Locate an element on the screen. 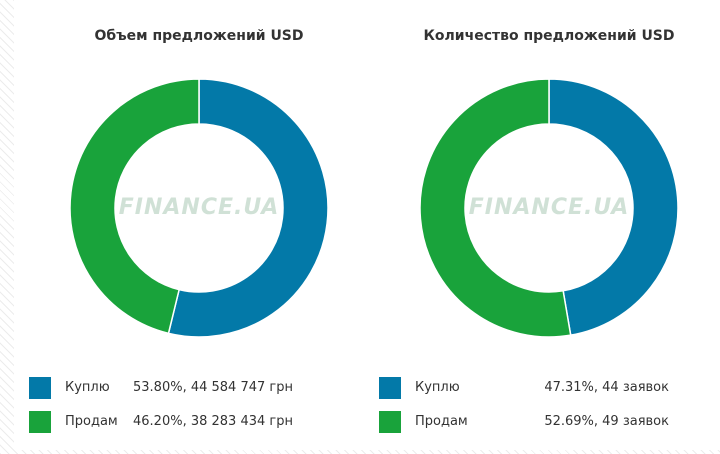 This screenshot has height=454, width=720. chart-title: Объем предложений USD is located at coordinates (199, 36).